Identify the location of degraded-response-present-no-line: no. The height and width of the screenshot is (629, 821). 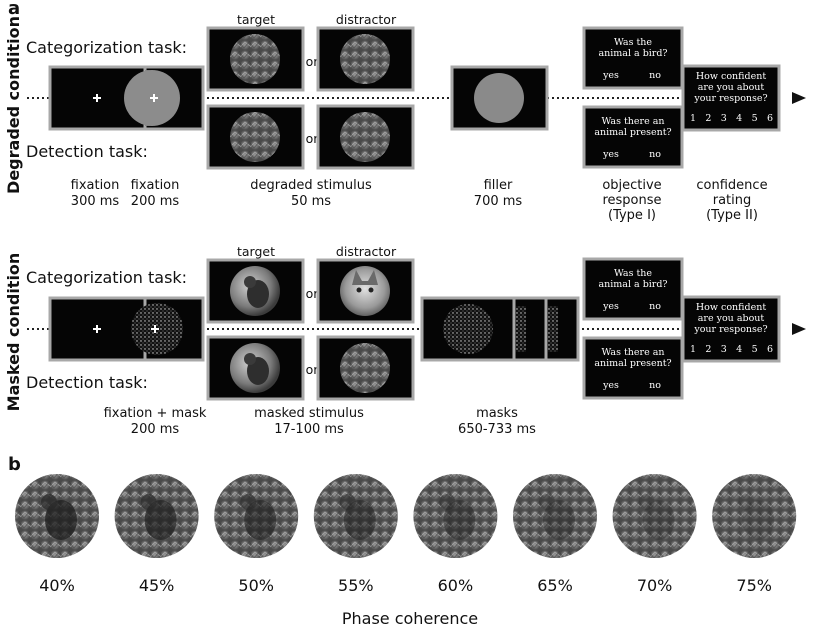
(655, 154).